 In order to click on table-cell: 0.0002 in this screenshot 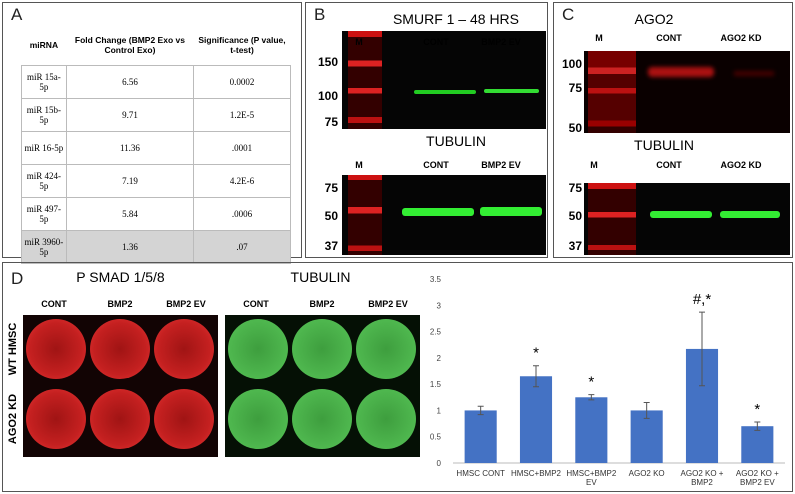, I will do `click(242, 82)`.